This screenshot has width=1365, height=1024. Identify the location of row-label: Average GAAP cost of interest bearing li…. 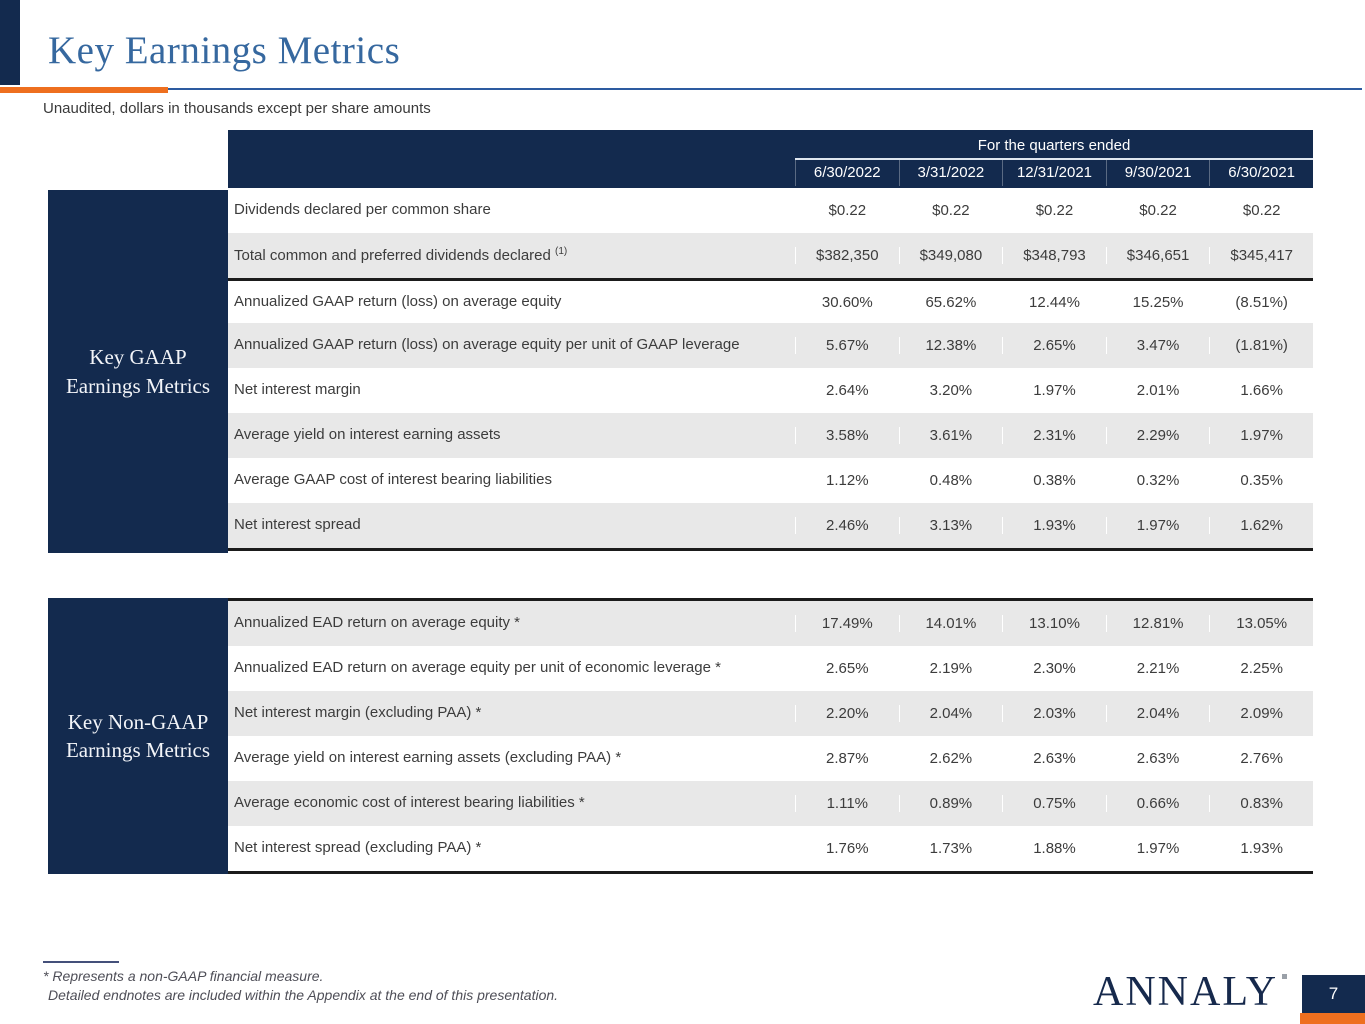
(393, 480).